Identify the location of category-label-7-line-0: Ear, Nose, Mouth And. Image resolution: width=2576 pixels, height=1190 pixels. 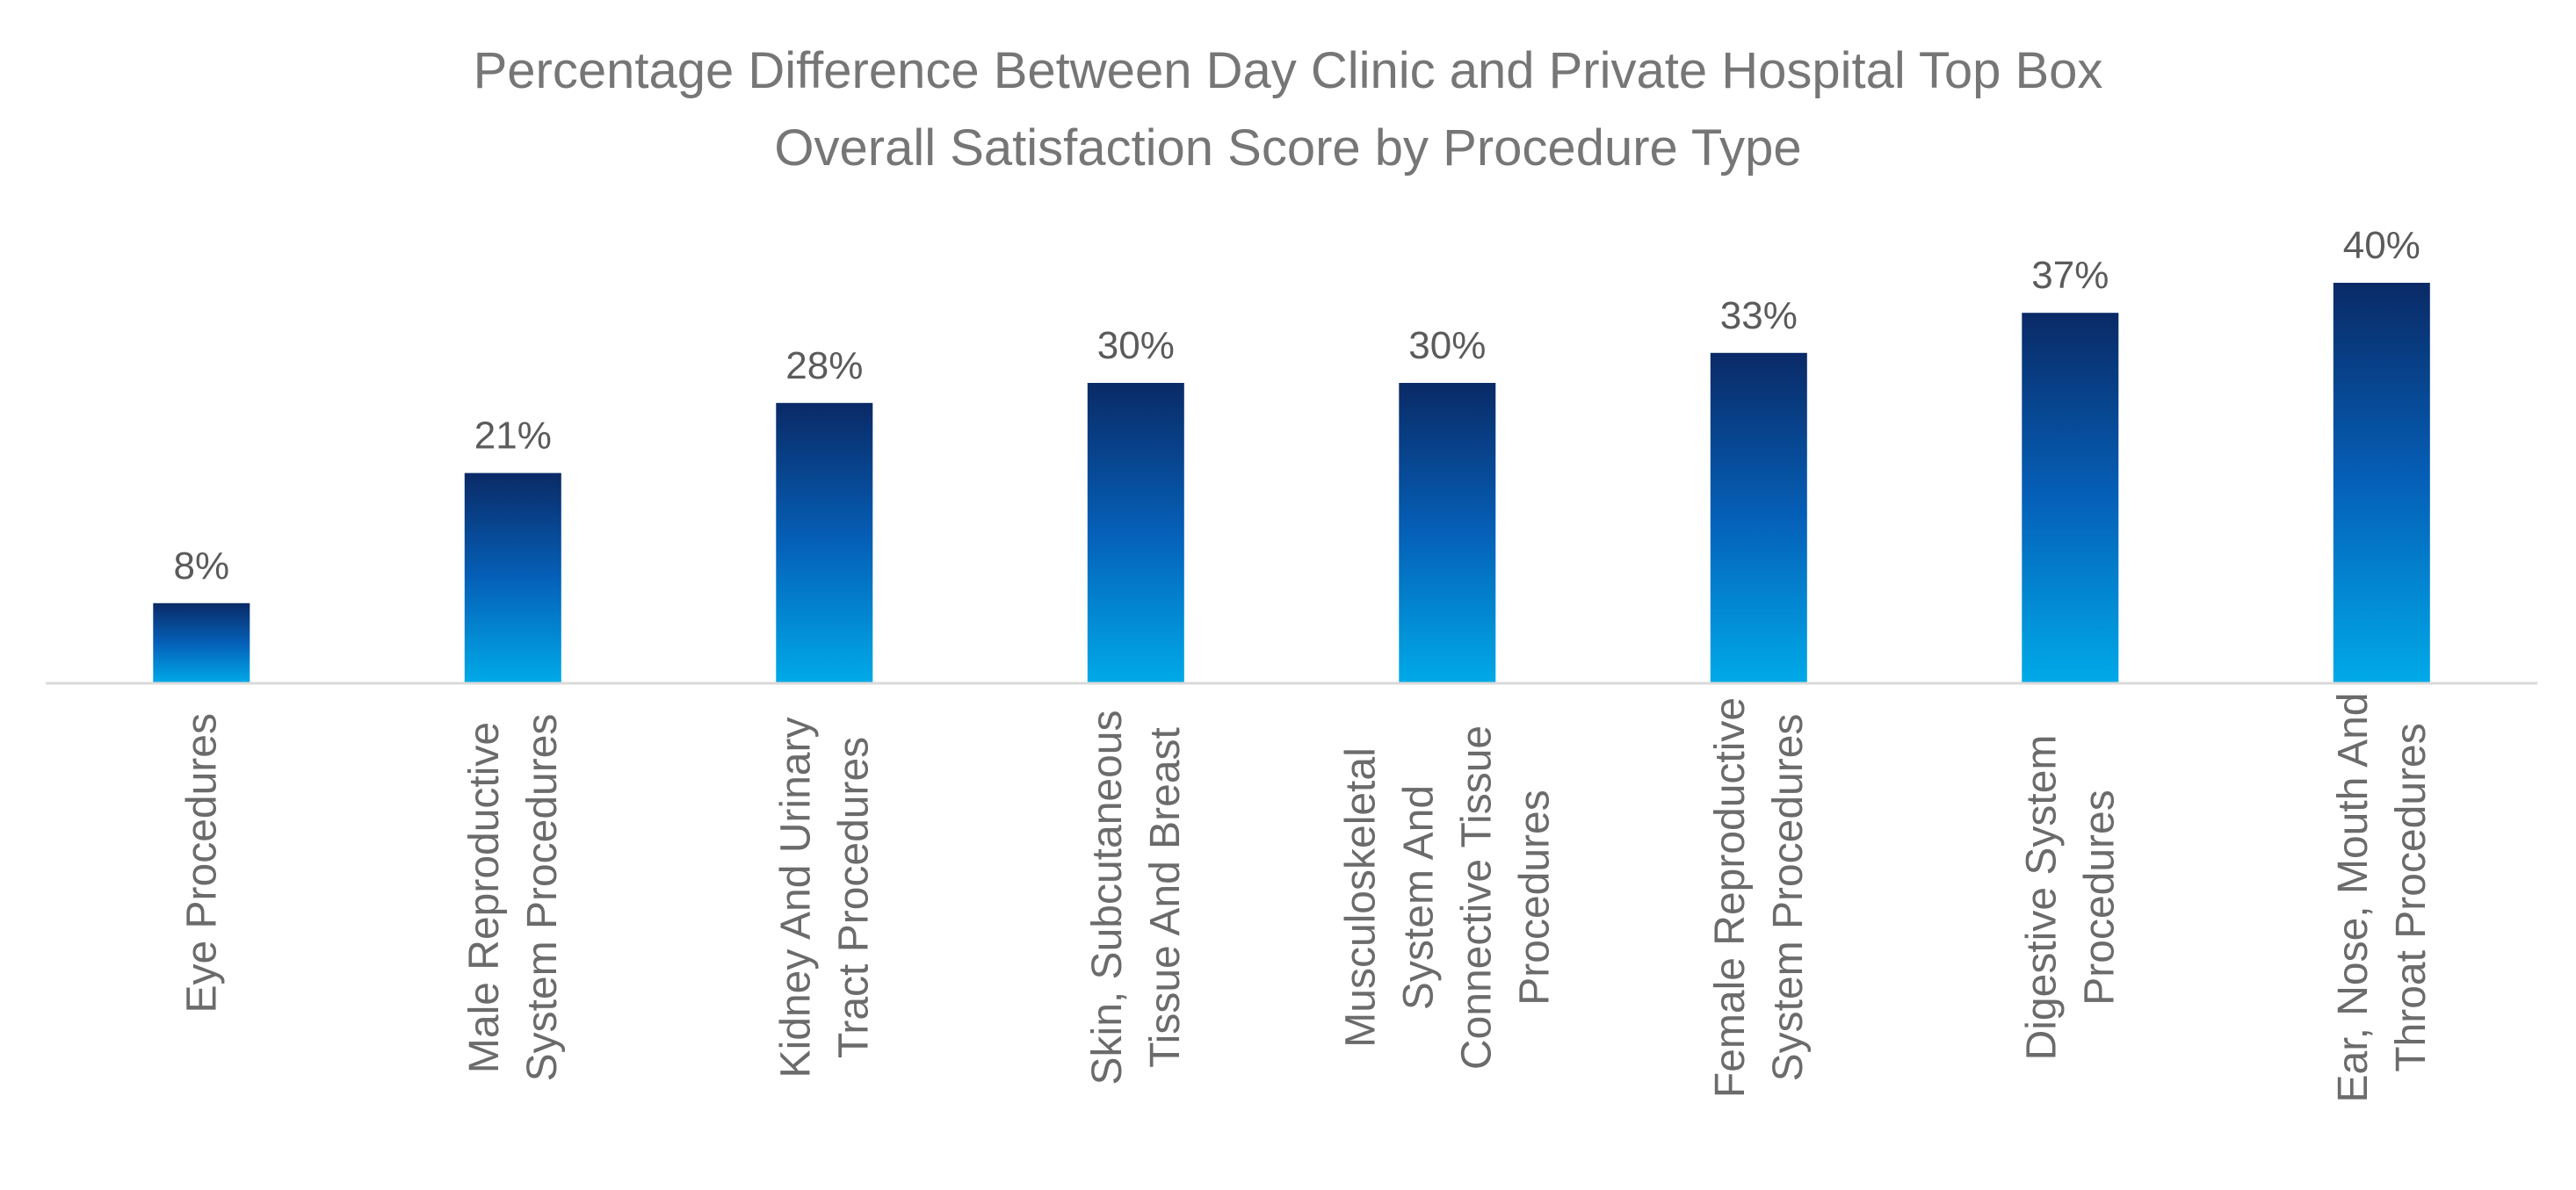
(2353, 898).